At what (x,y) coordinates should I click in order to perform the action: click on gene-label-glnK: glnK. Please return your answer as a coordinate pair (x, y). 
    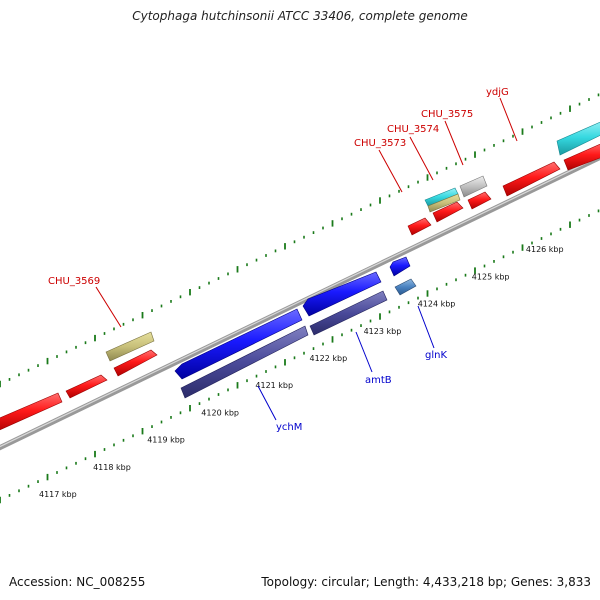
    Looking at the image, I should click on (436, 355).